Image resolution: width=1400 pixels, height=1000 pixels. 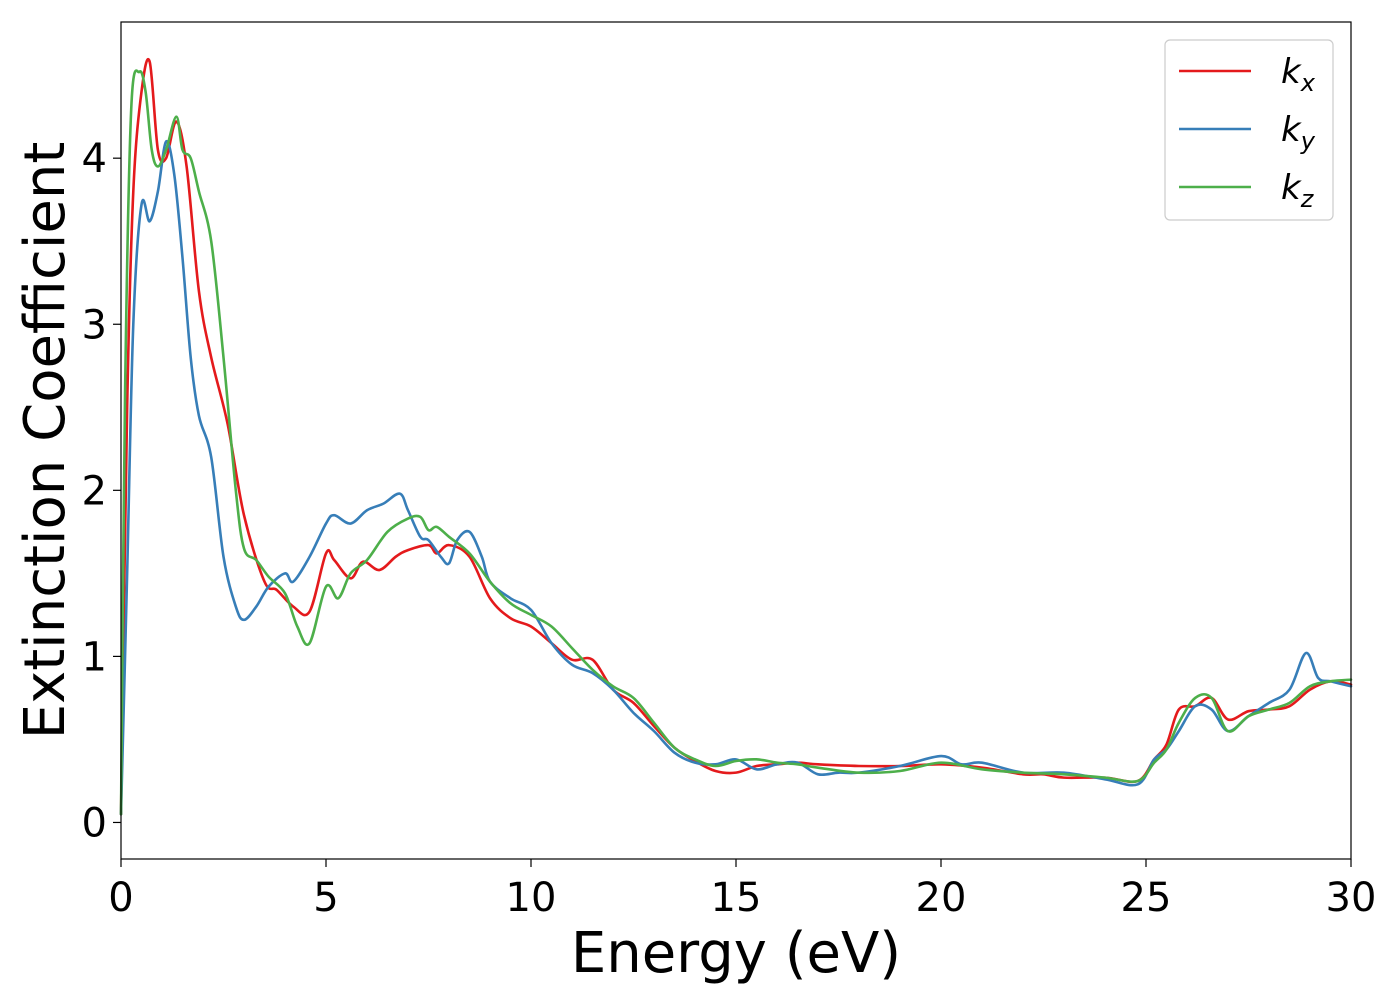 I want to click on x-tick-label: 15, so click(x=736, y=898).